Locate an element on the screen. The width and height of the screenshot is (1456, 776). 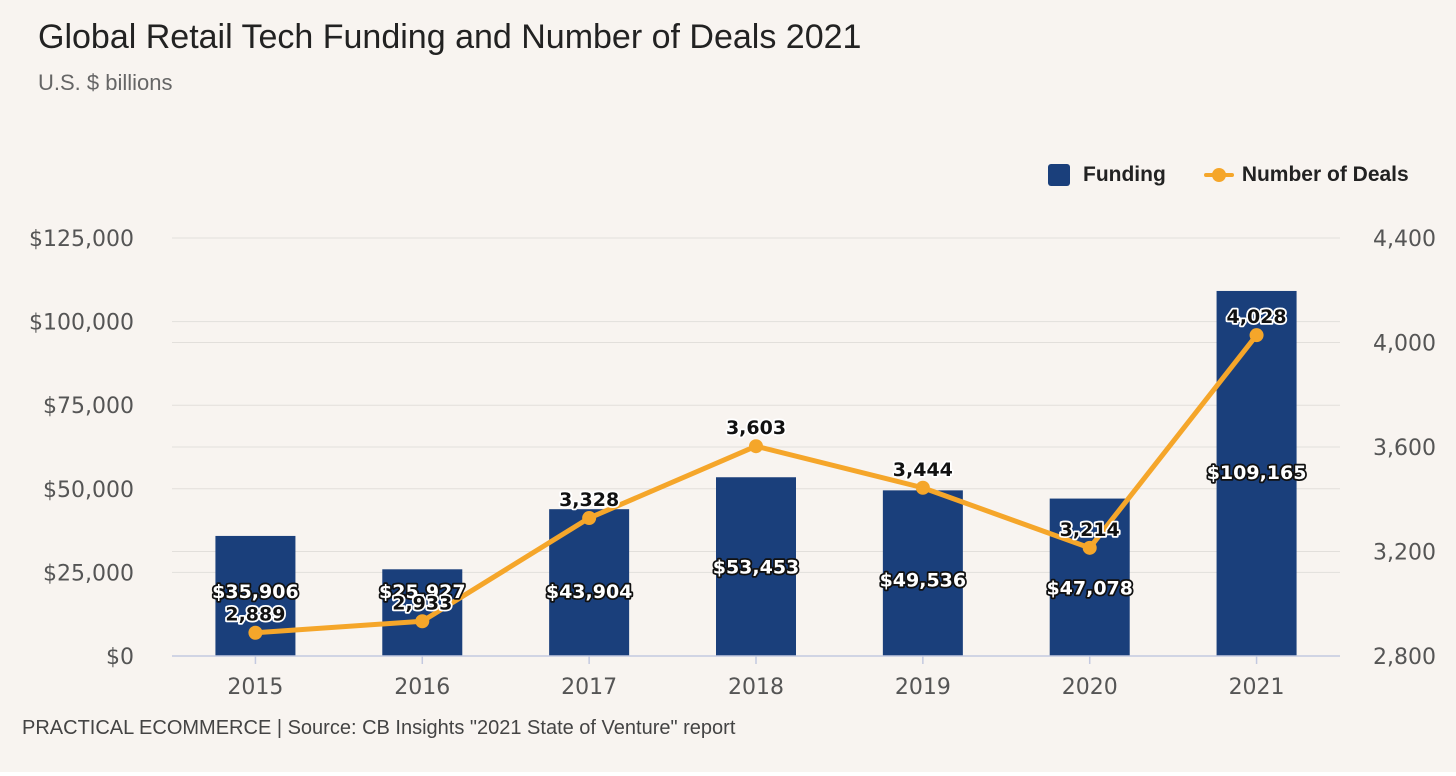
deals-label-2021: 4,028 is located at coordinates (1257, 317).